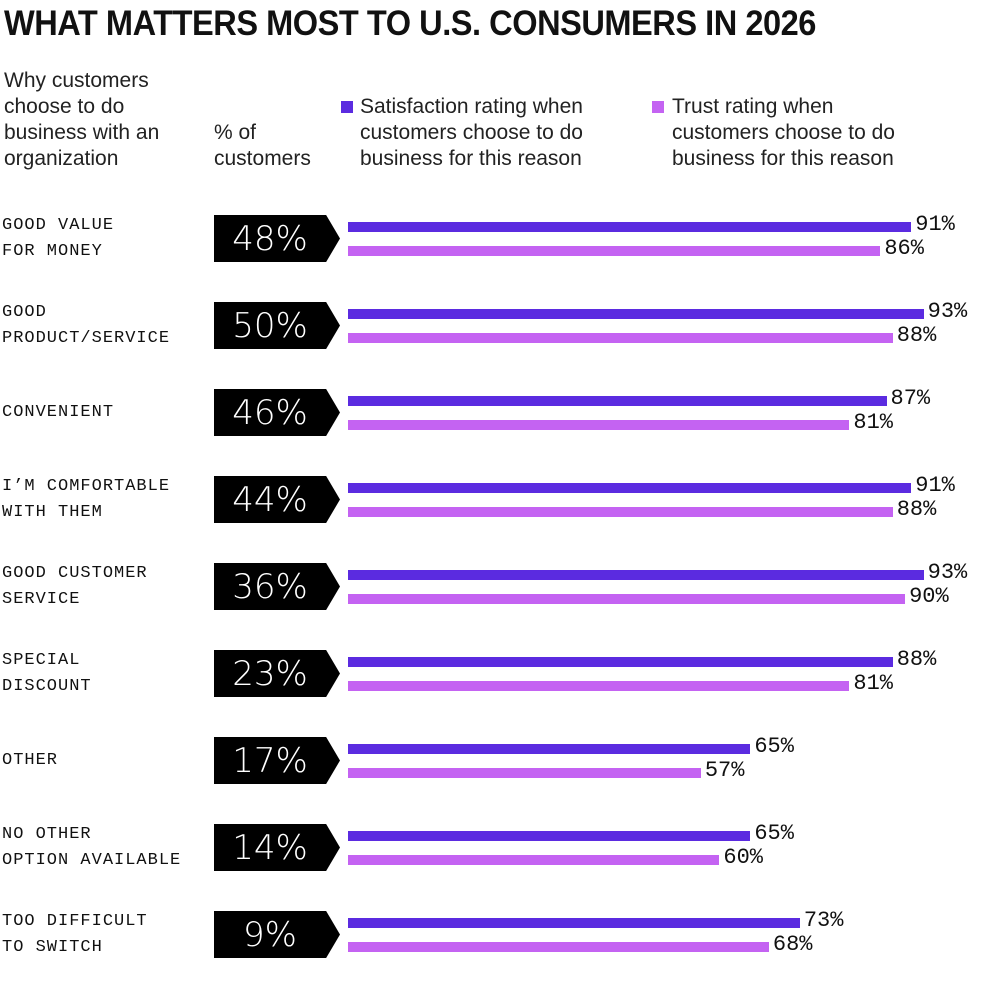  Describe the element at coordinates (277, 499) in the screenshot. I see `pct-customers-badge: 44%` at that location.